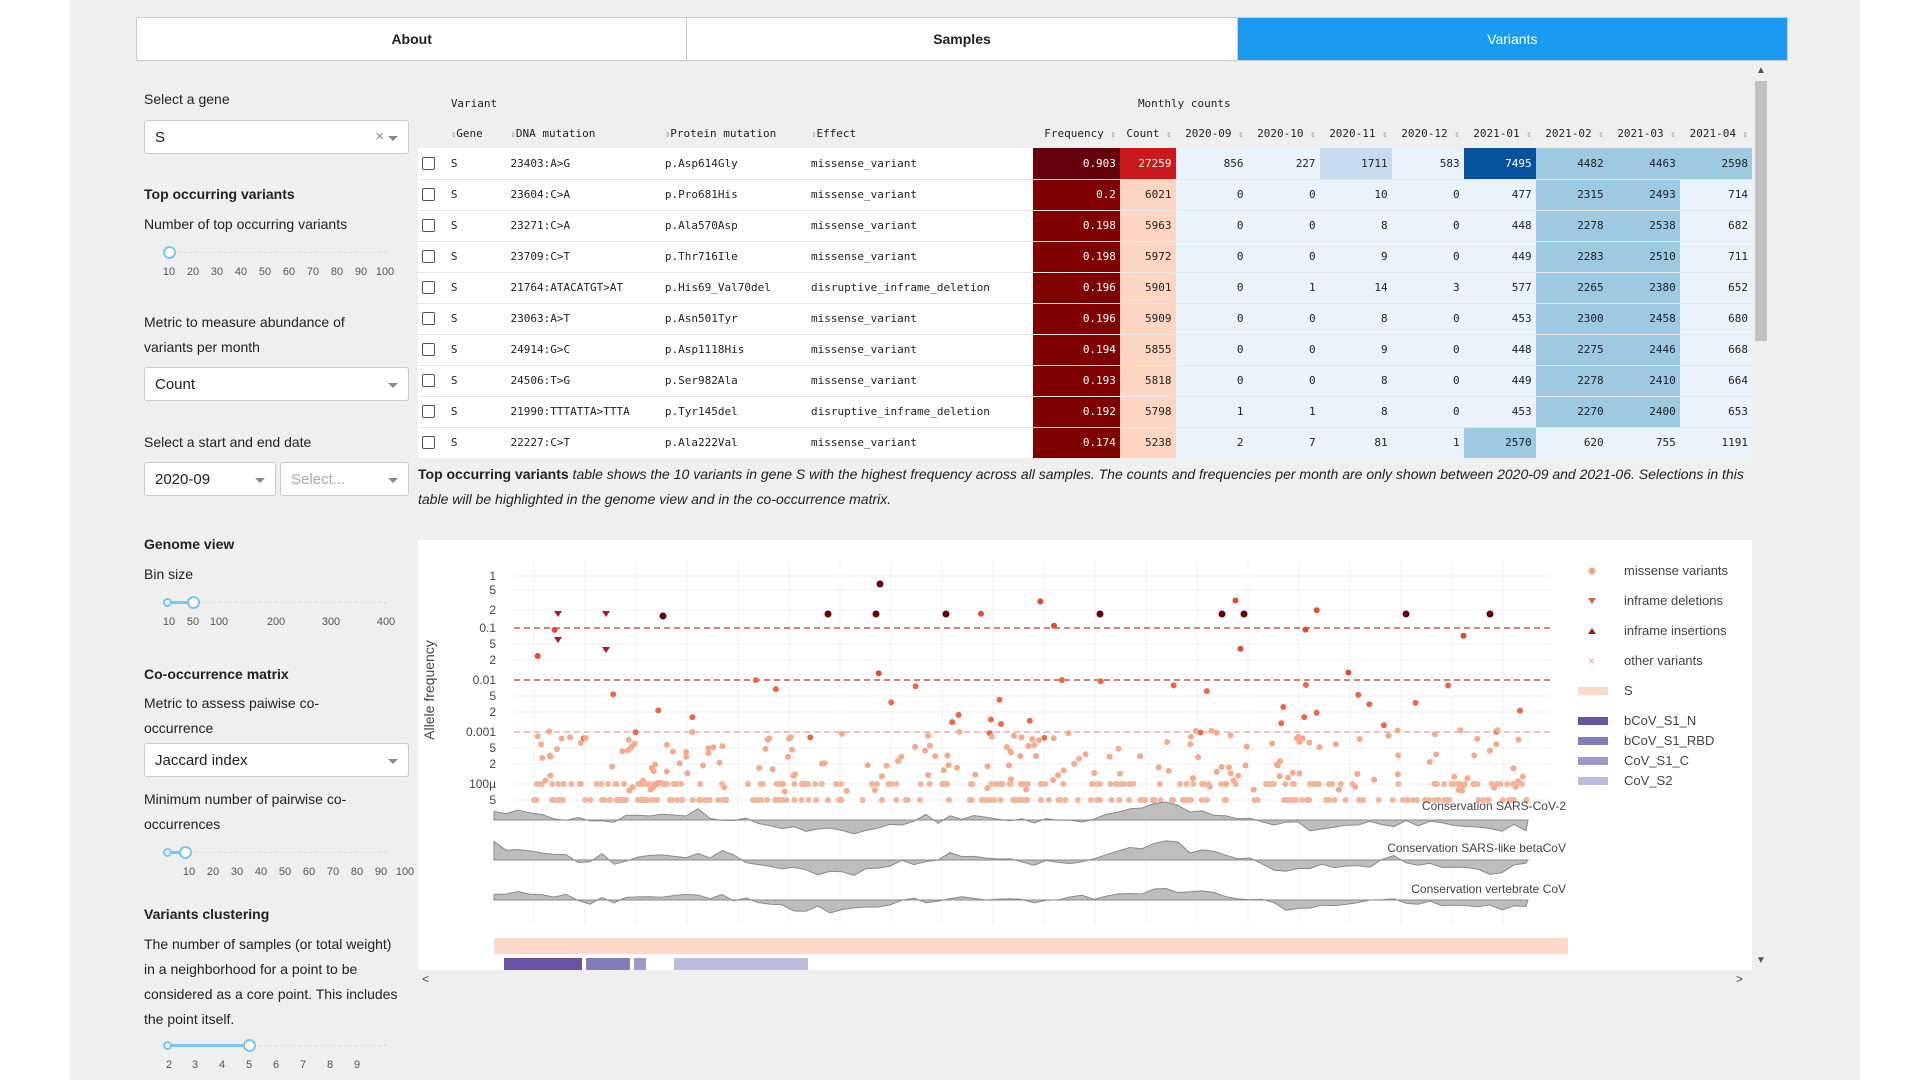  I want to click on clear-icon: ×, so click(379, 136).